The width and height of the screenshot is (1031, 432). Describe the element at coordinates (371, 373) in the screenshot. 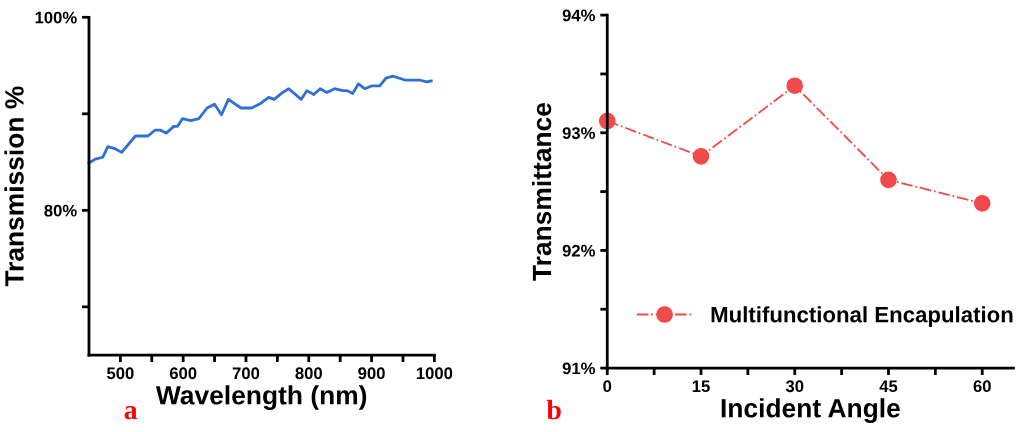

I see `x-tick-label: 900` at that location.